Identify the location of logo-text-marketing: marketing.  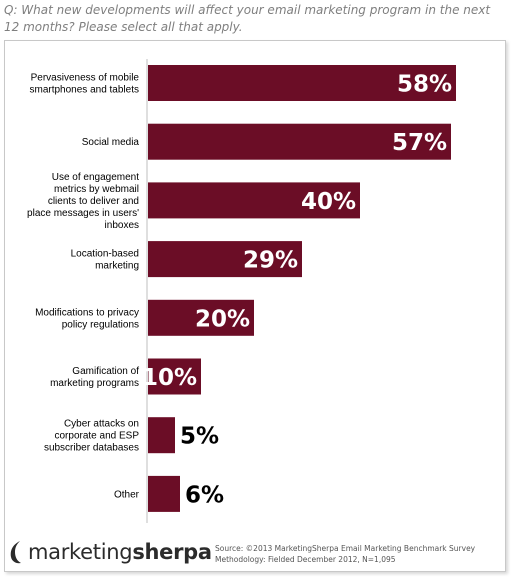
(80, 552).